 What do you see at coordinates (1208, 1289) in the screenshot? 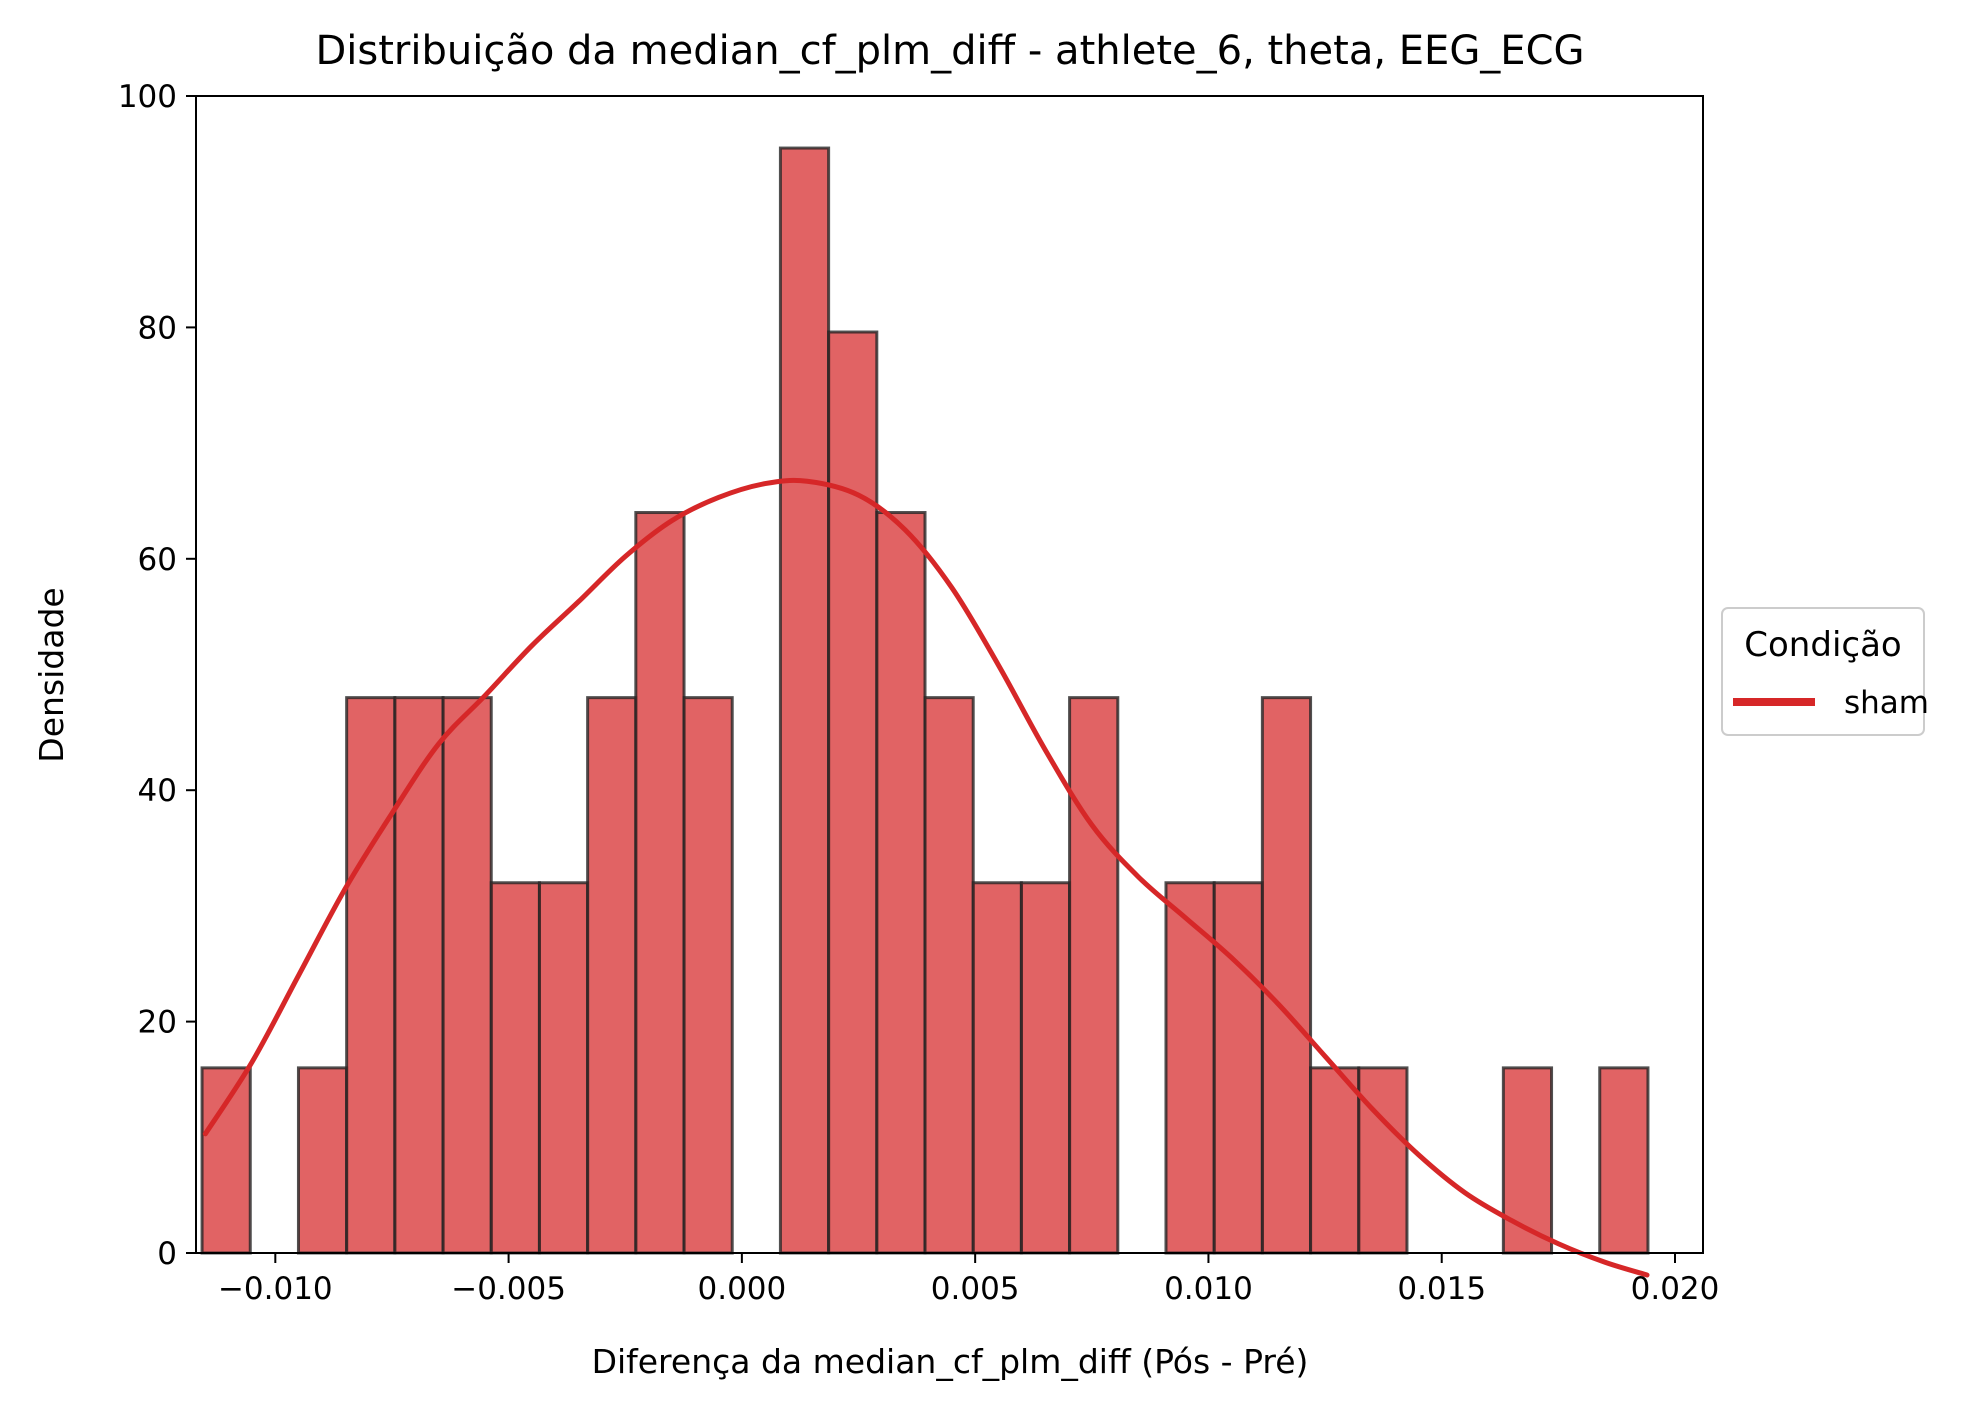
I see `x-tick-label: 0.010` at bounding box center [1208, 1289].